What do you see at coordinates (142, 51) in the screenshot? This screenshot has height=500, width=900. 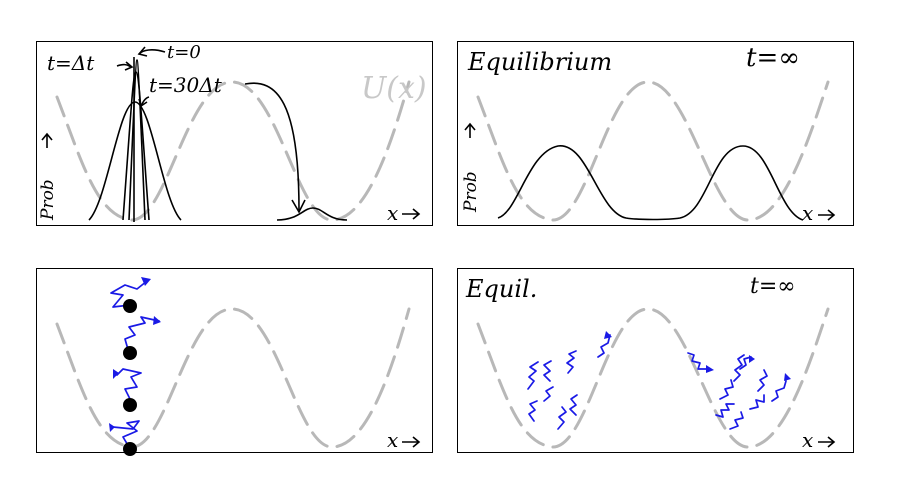 I see `arrow-t0-head` at bounding box center [142, 51].